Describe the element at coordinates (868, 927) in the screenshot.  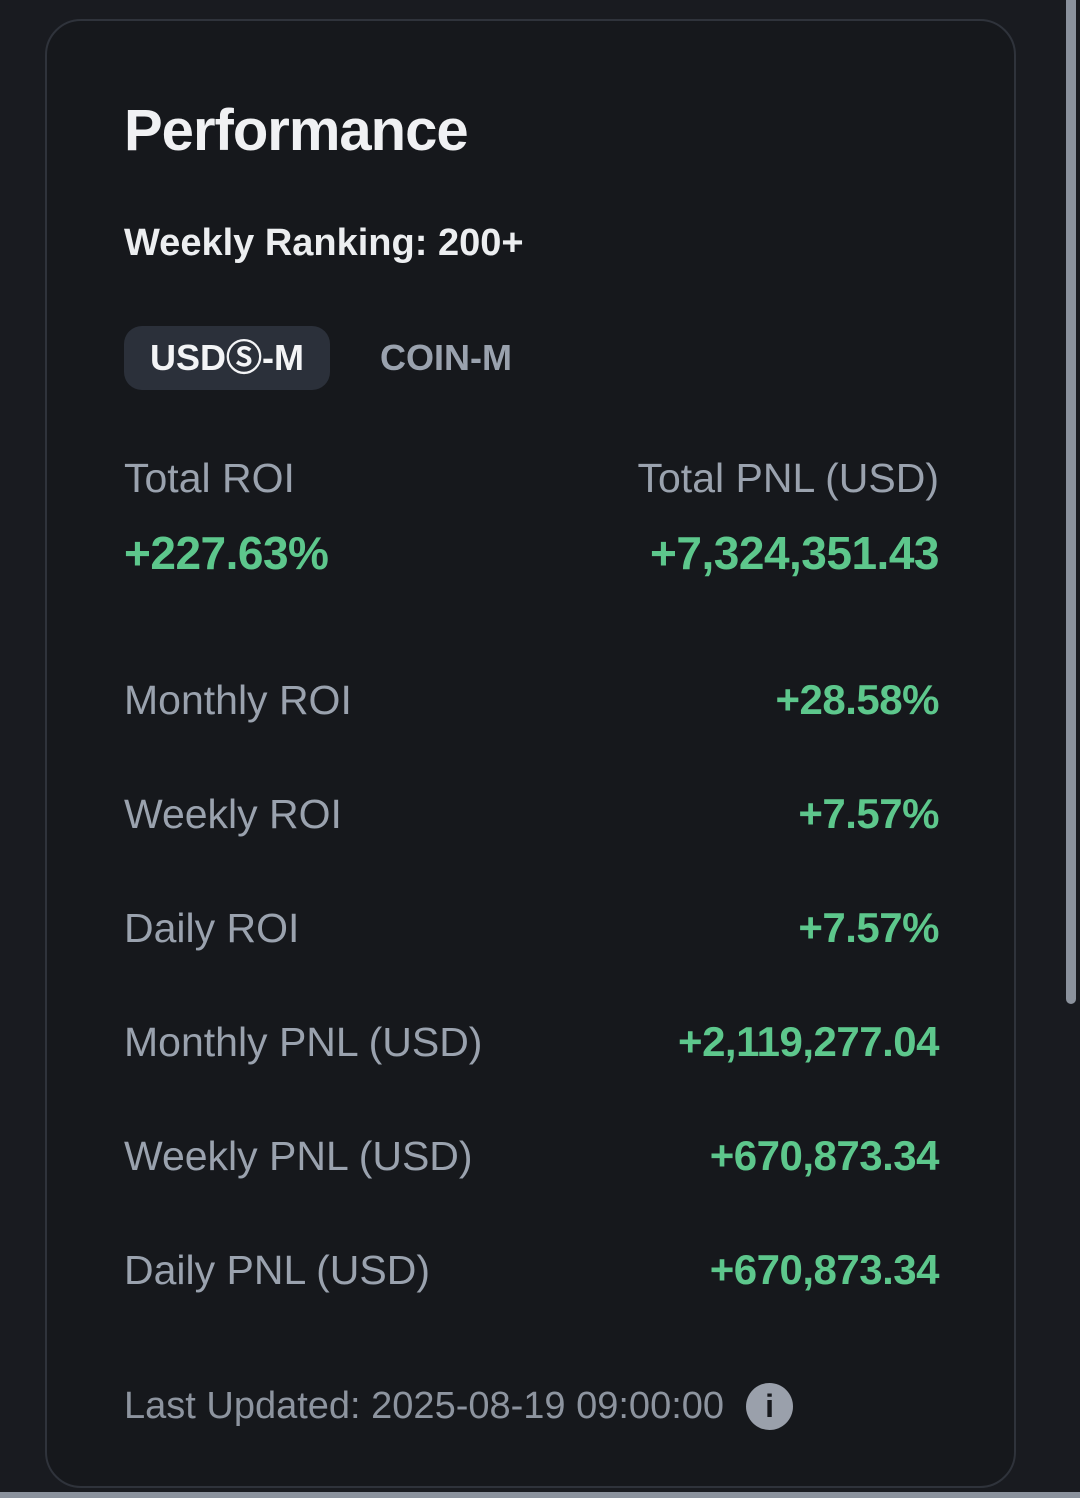
I see `daily-roi-value: +7.57%` at that location.